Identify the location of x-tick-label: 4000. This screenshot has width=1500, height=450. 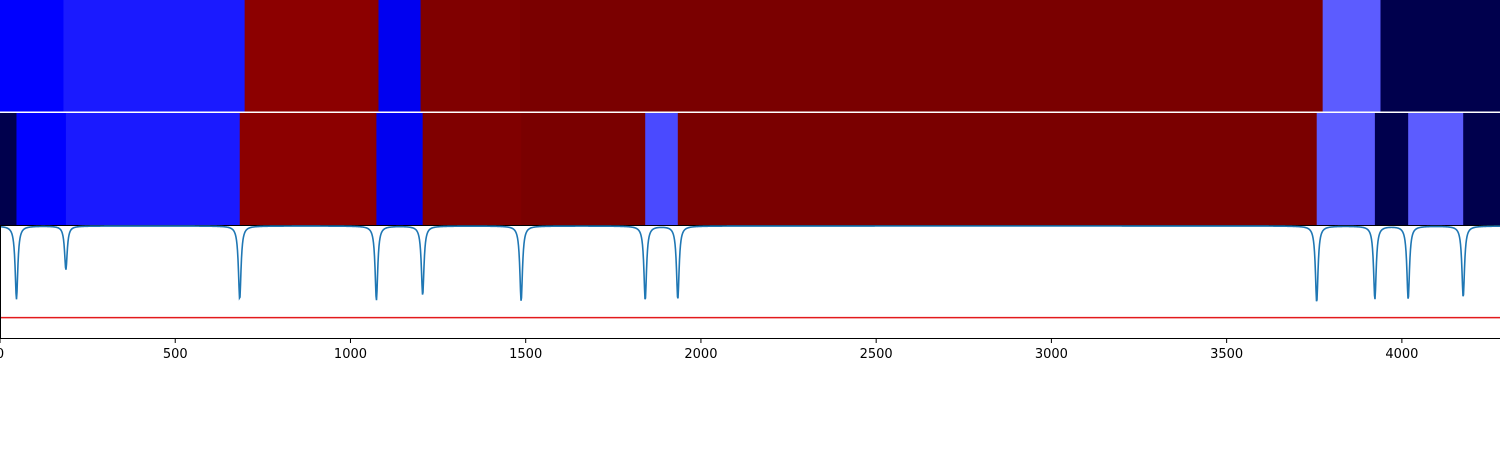
(1401, 354).